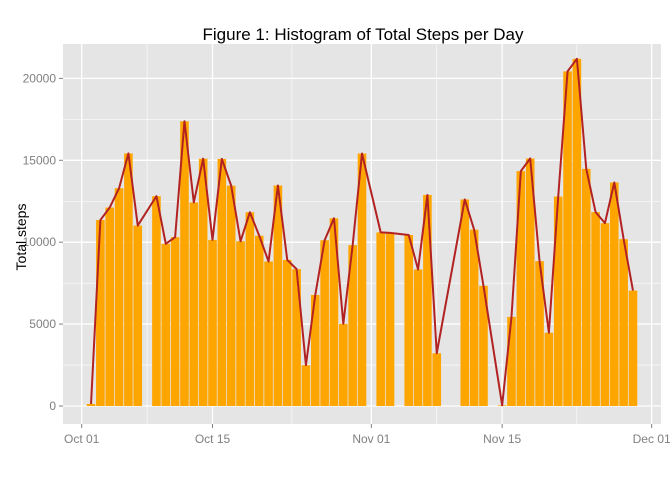  What do you see at coordinates (42, 324) in the screenshot?
I see `y-tick-label: 5000` at bounding box center [42, 324].